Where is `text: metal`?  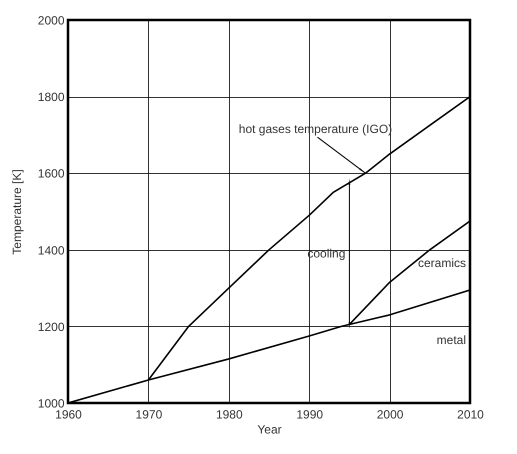 text: metal is located at coordinates (451, 340).